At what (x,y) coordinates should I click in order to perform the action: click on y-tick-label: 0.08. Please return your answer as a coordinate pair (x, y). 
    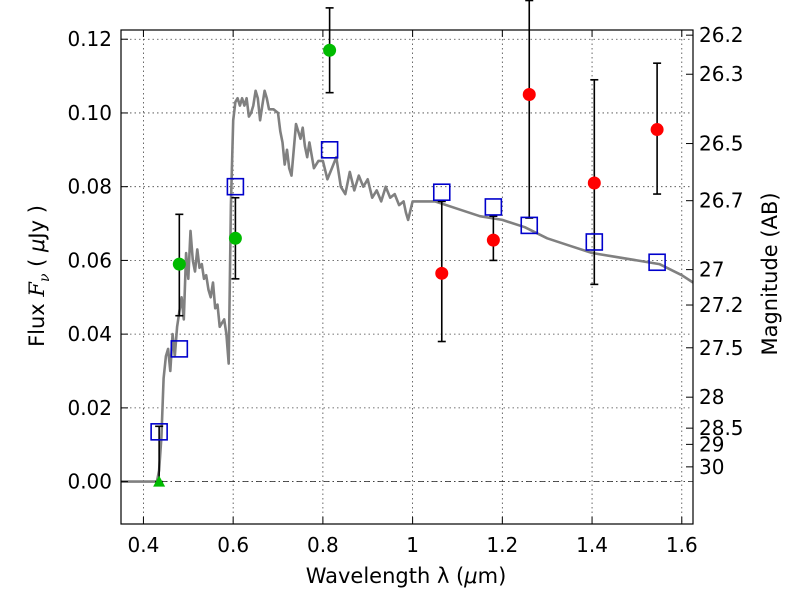
    Looking at the image, I should click on (89, 187).